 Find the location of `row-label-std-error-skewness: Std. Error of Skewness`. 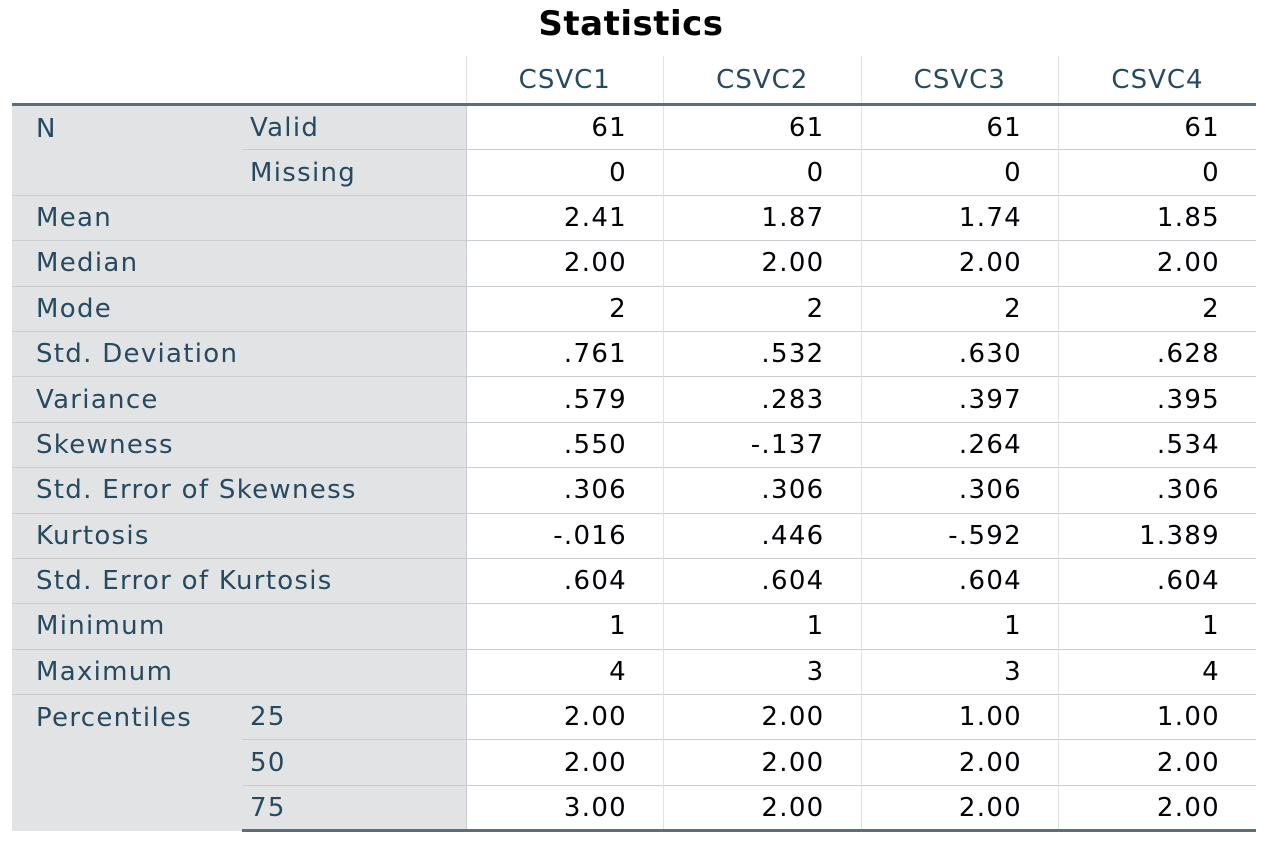

row-label-std-error-skewness: Std. Error of Skewness is located at coordinates (239, 490).